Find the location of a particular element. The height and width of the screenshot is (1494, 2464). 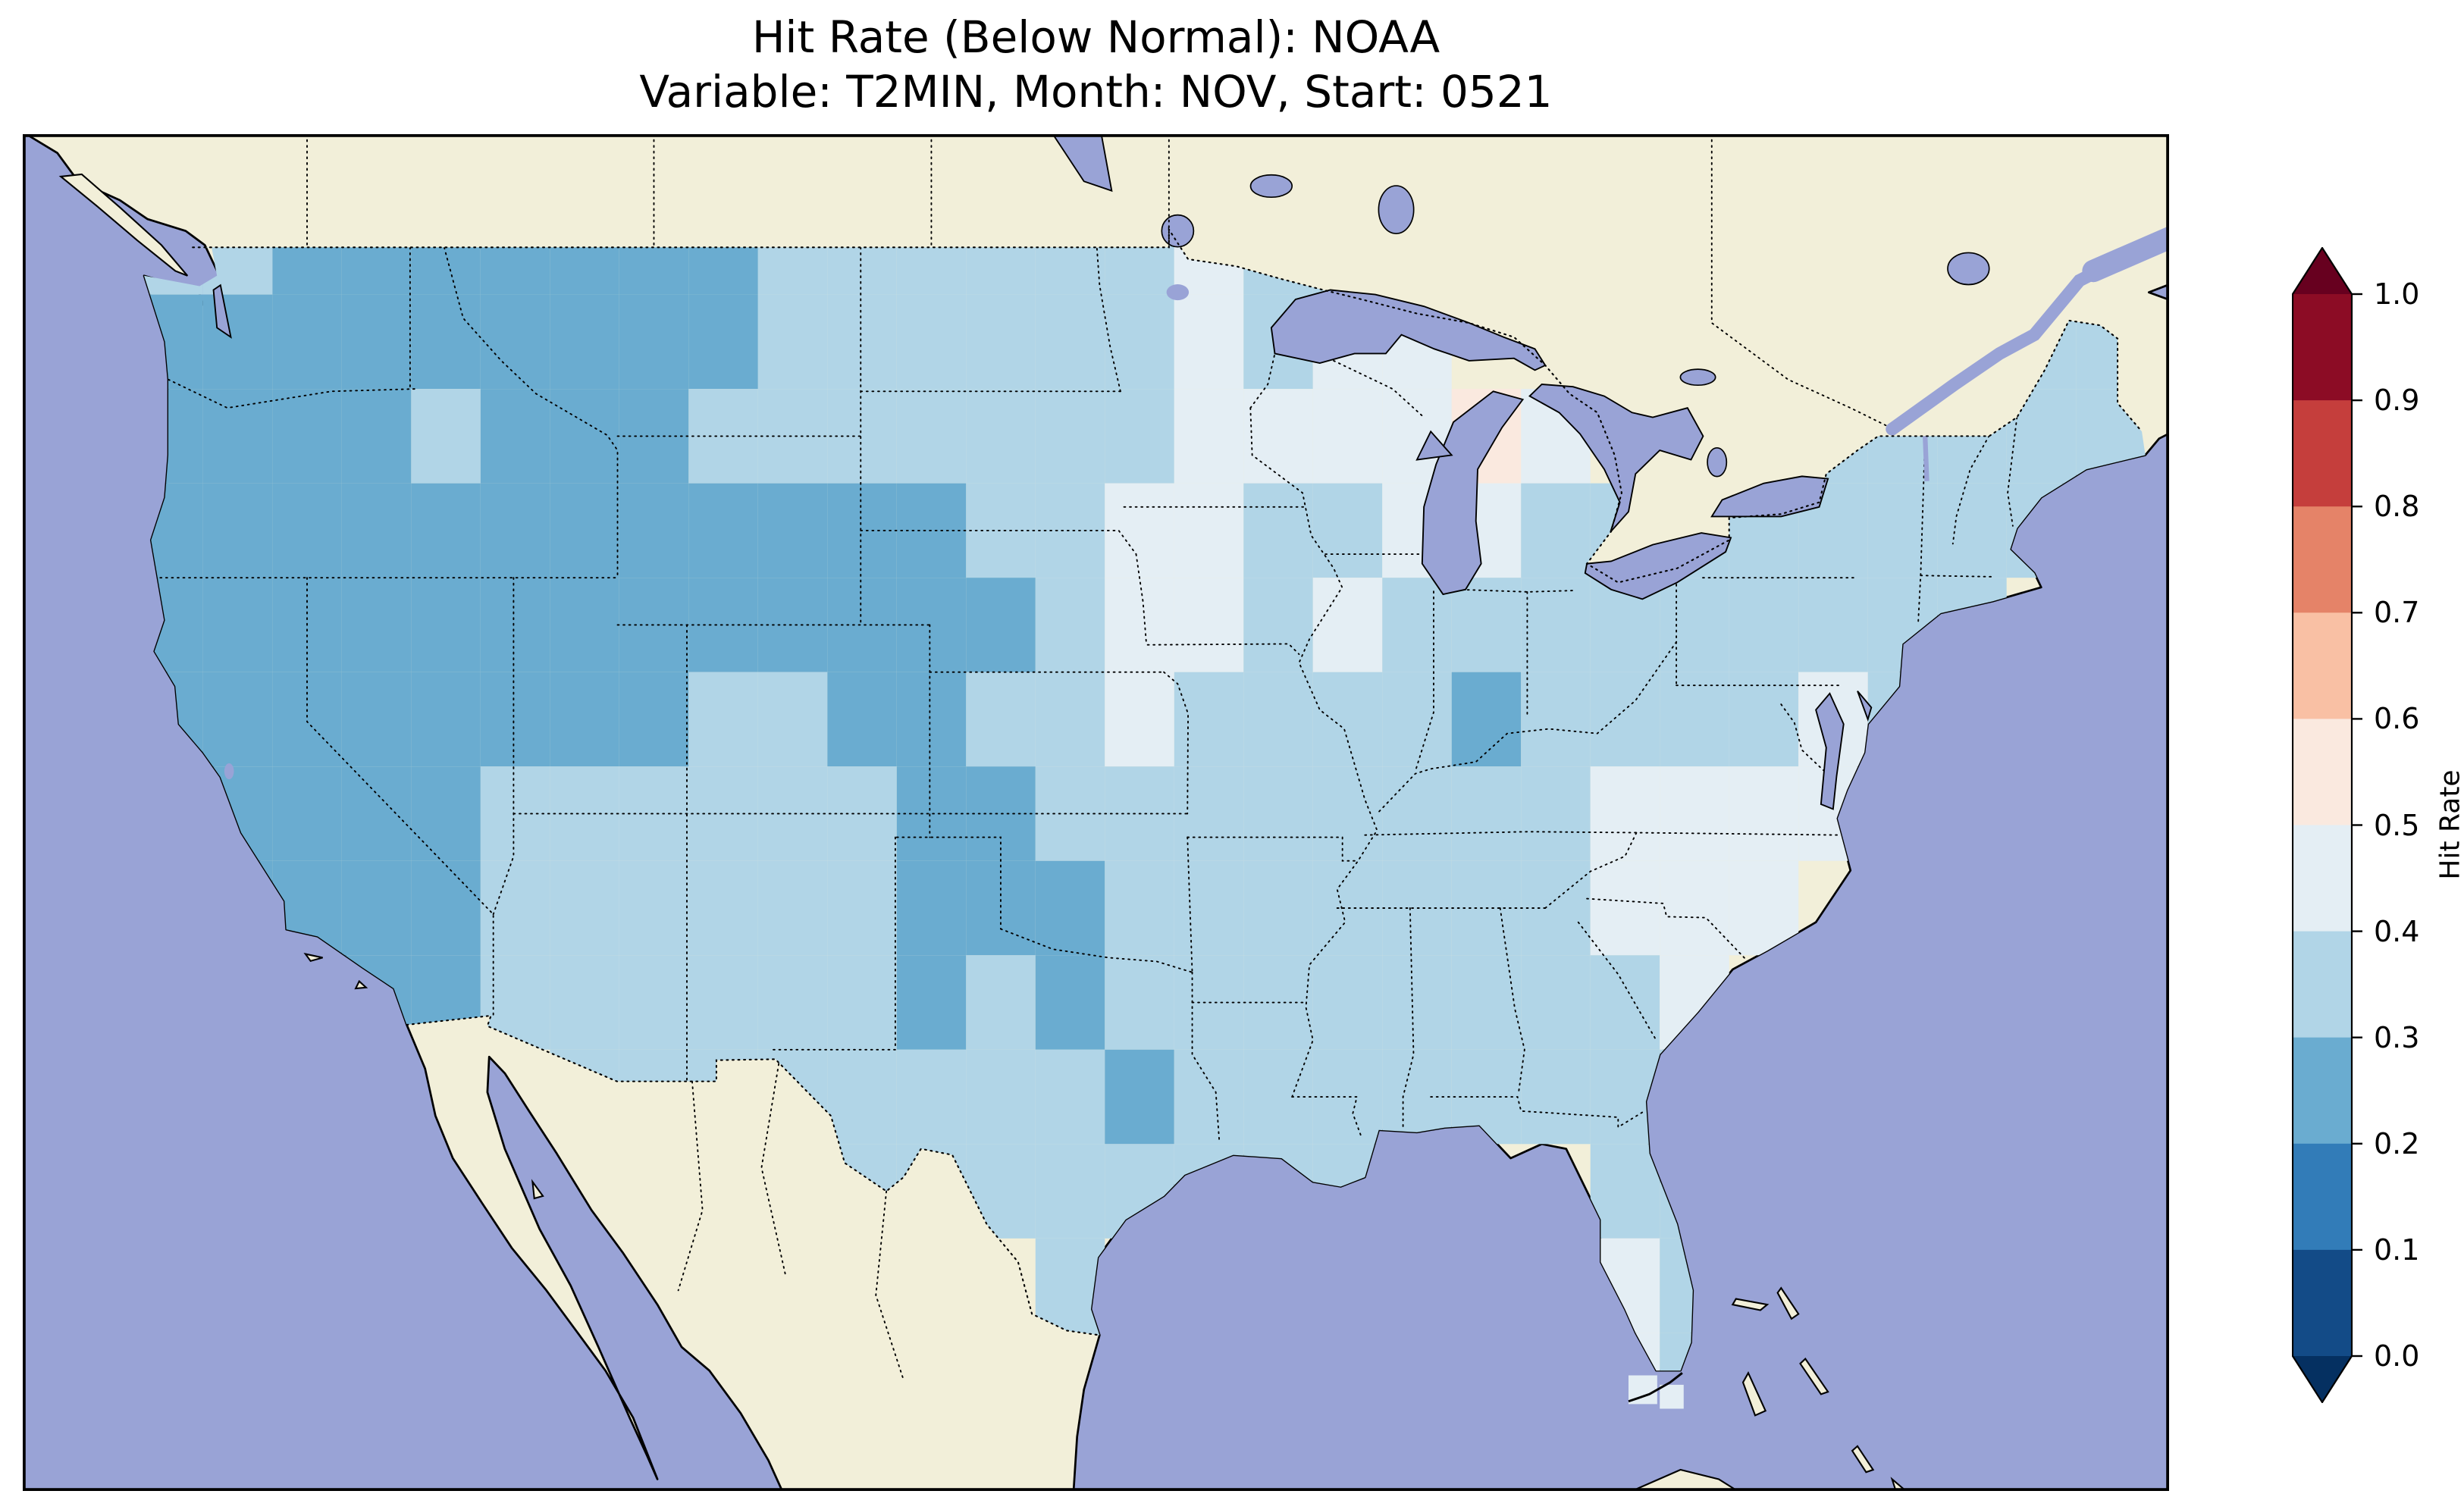

lake-erie is located at coordinates (1658, 566).